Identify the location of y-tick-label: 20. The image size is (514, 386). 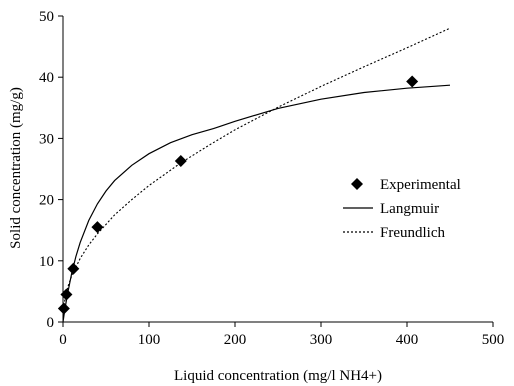
(46, 201).